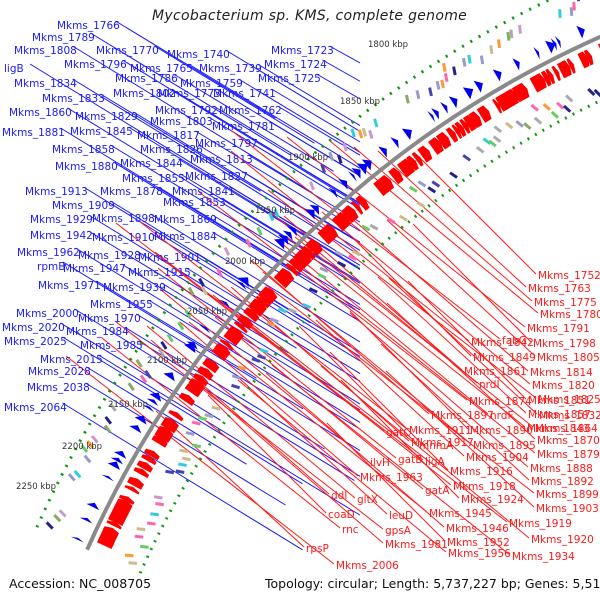 The height and width of the screenshot is (600, 600). I want to click on gene-label: Mkms_1826, so click(171, 150).